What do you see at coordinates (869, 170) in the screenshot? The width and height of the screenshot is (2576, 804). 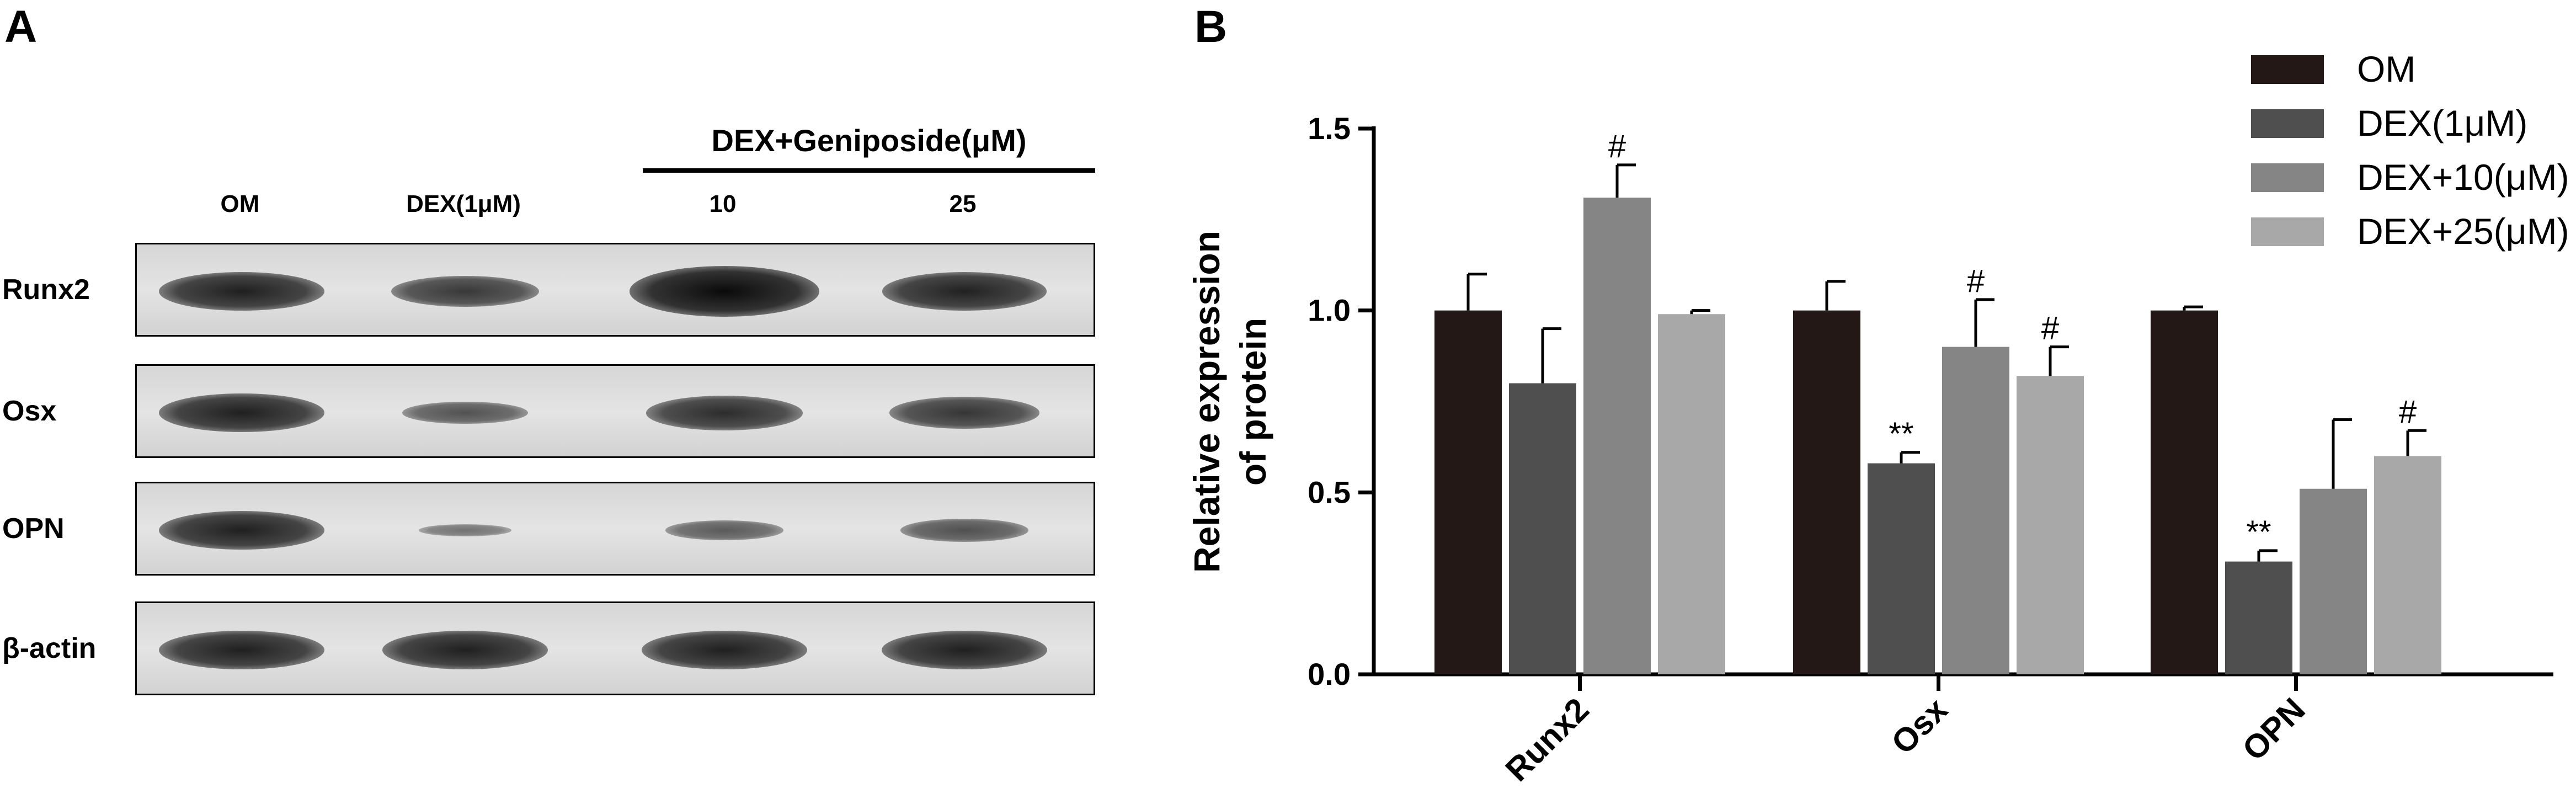 I see `blot-group-line` at bounding box center [869, 170].